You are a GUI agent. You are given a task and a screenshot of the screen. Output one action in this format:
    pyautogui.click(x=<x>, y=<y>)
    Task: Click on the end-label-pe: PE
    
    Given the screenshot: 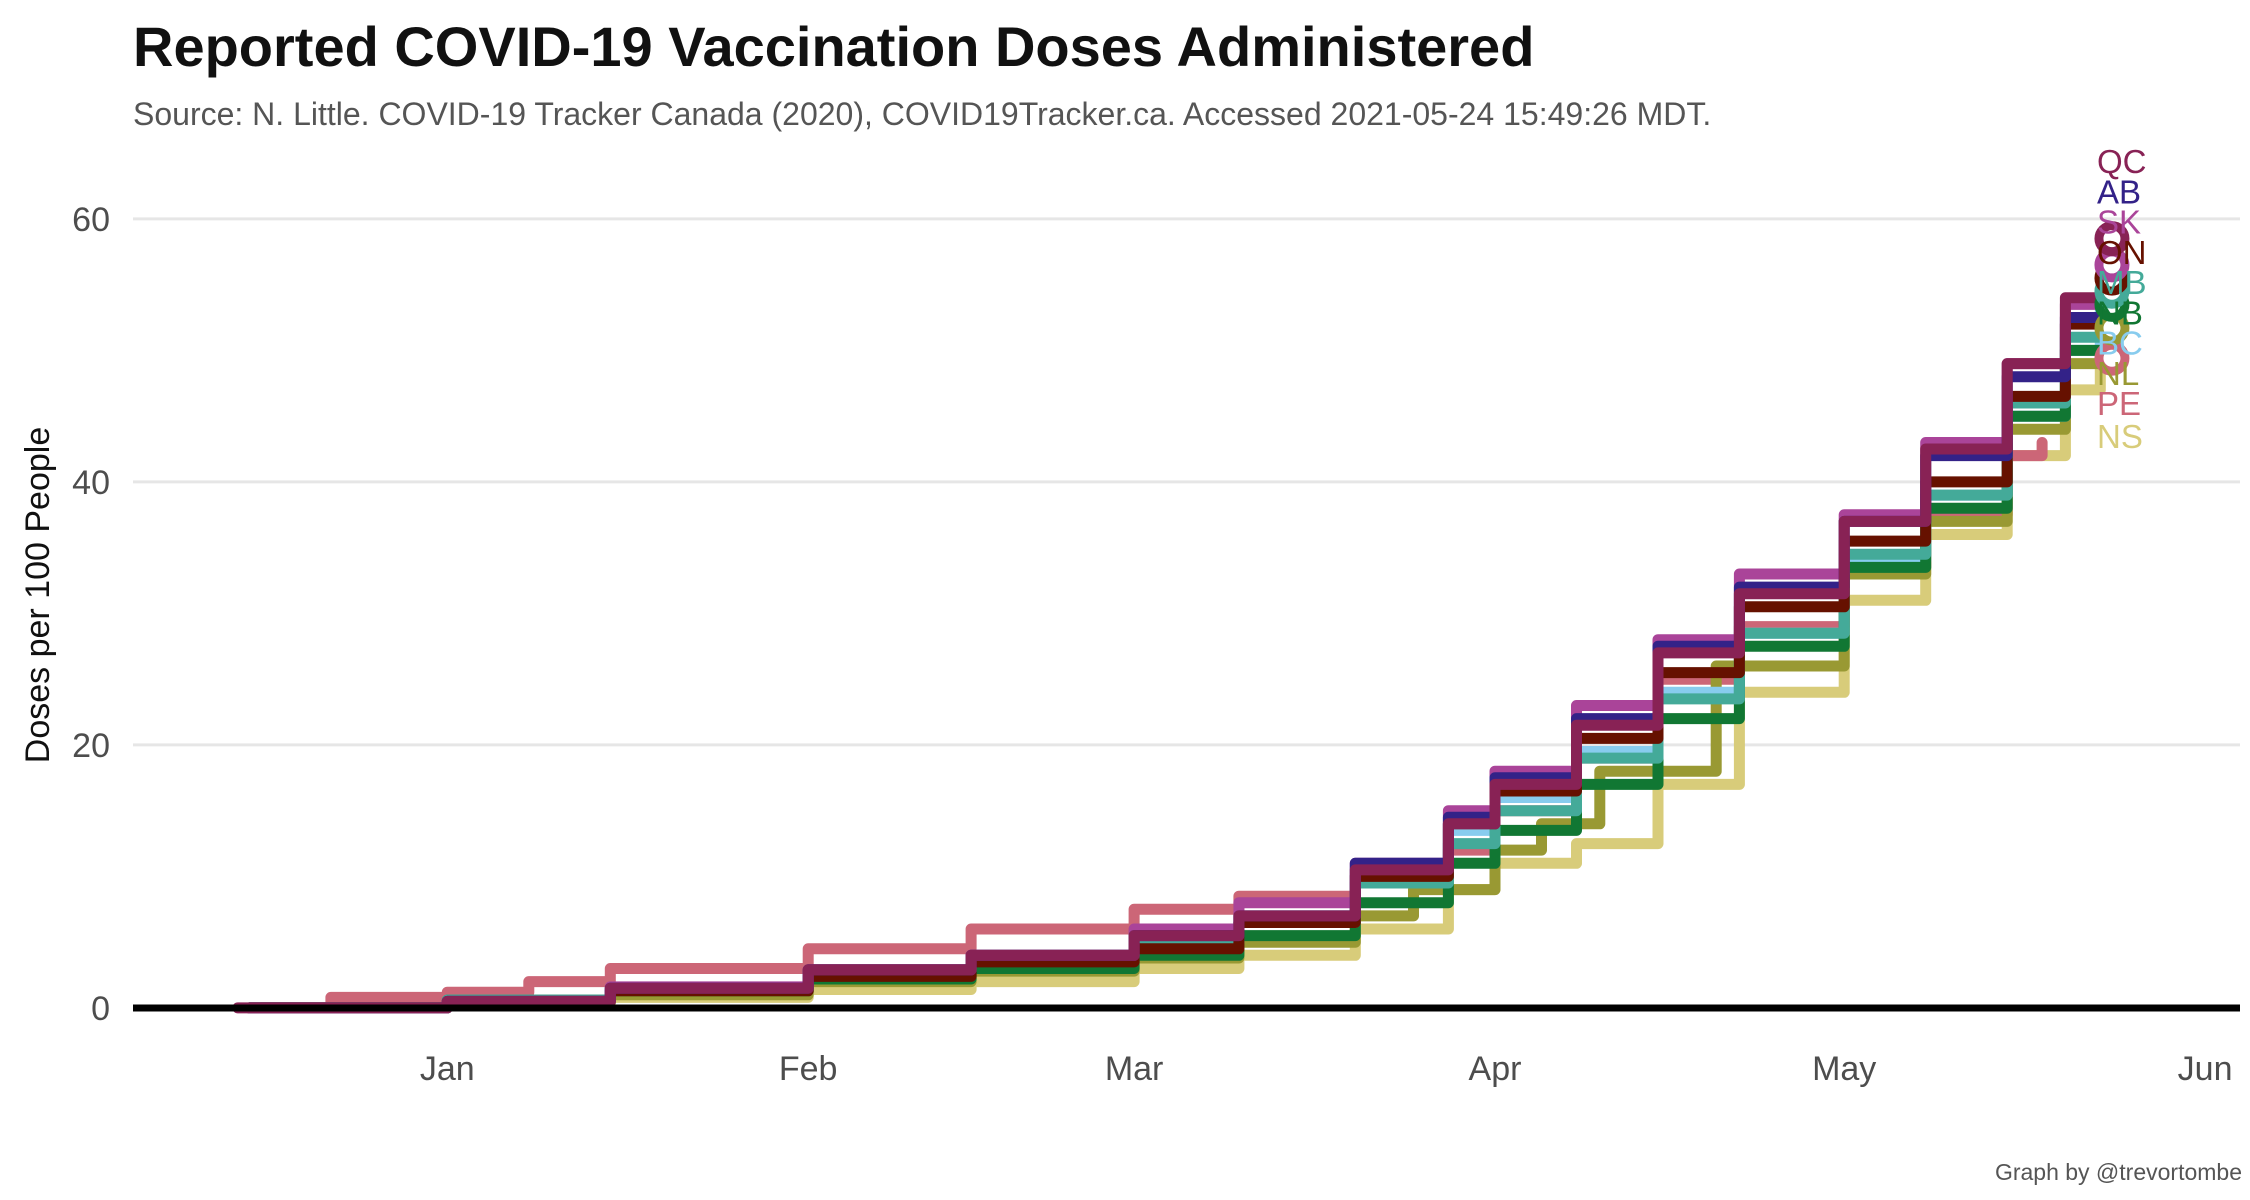 What is the action you would take?
    pyautogui.click(x=2119, y=403)
    